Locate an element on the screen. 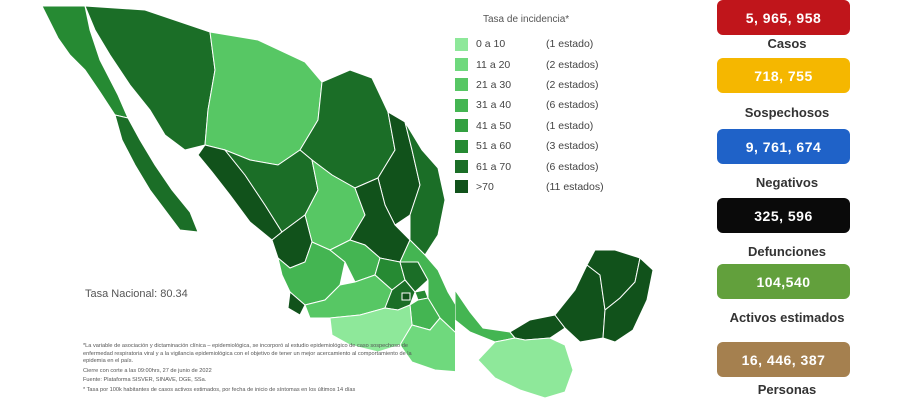 This screenshot has width=900, height=400. southeast-incidence-map is located at coordinates (554, 324).